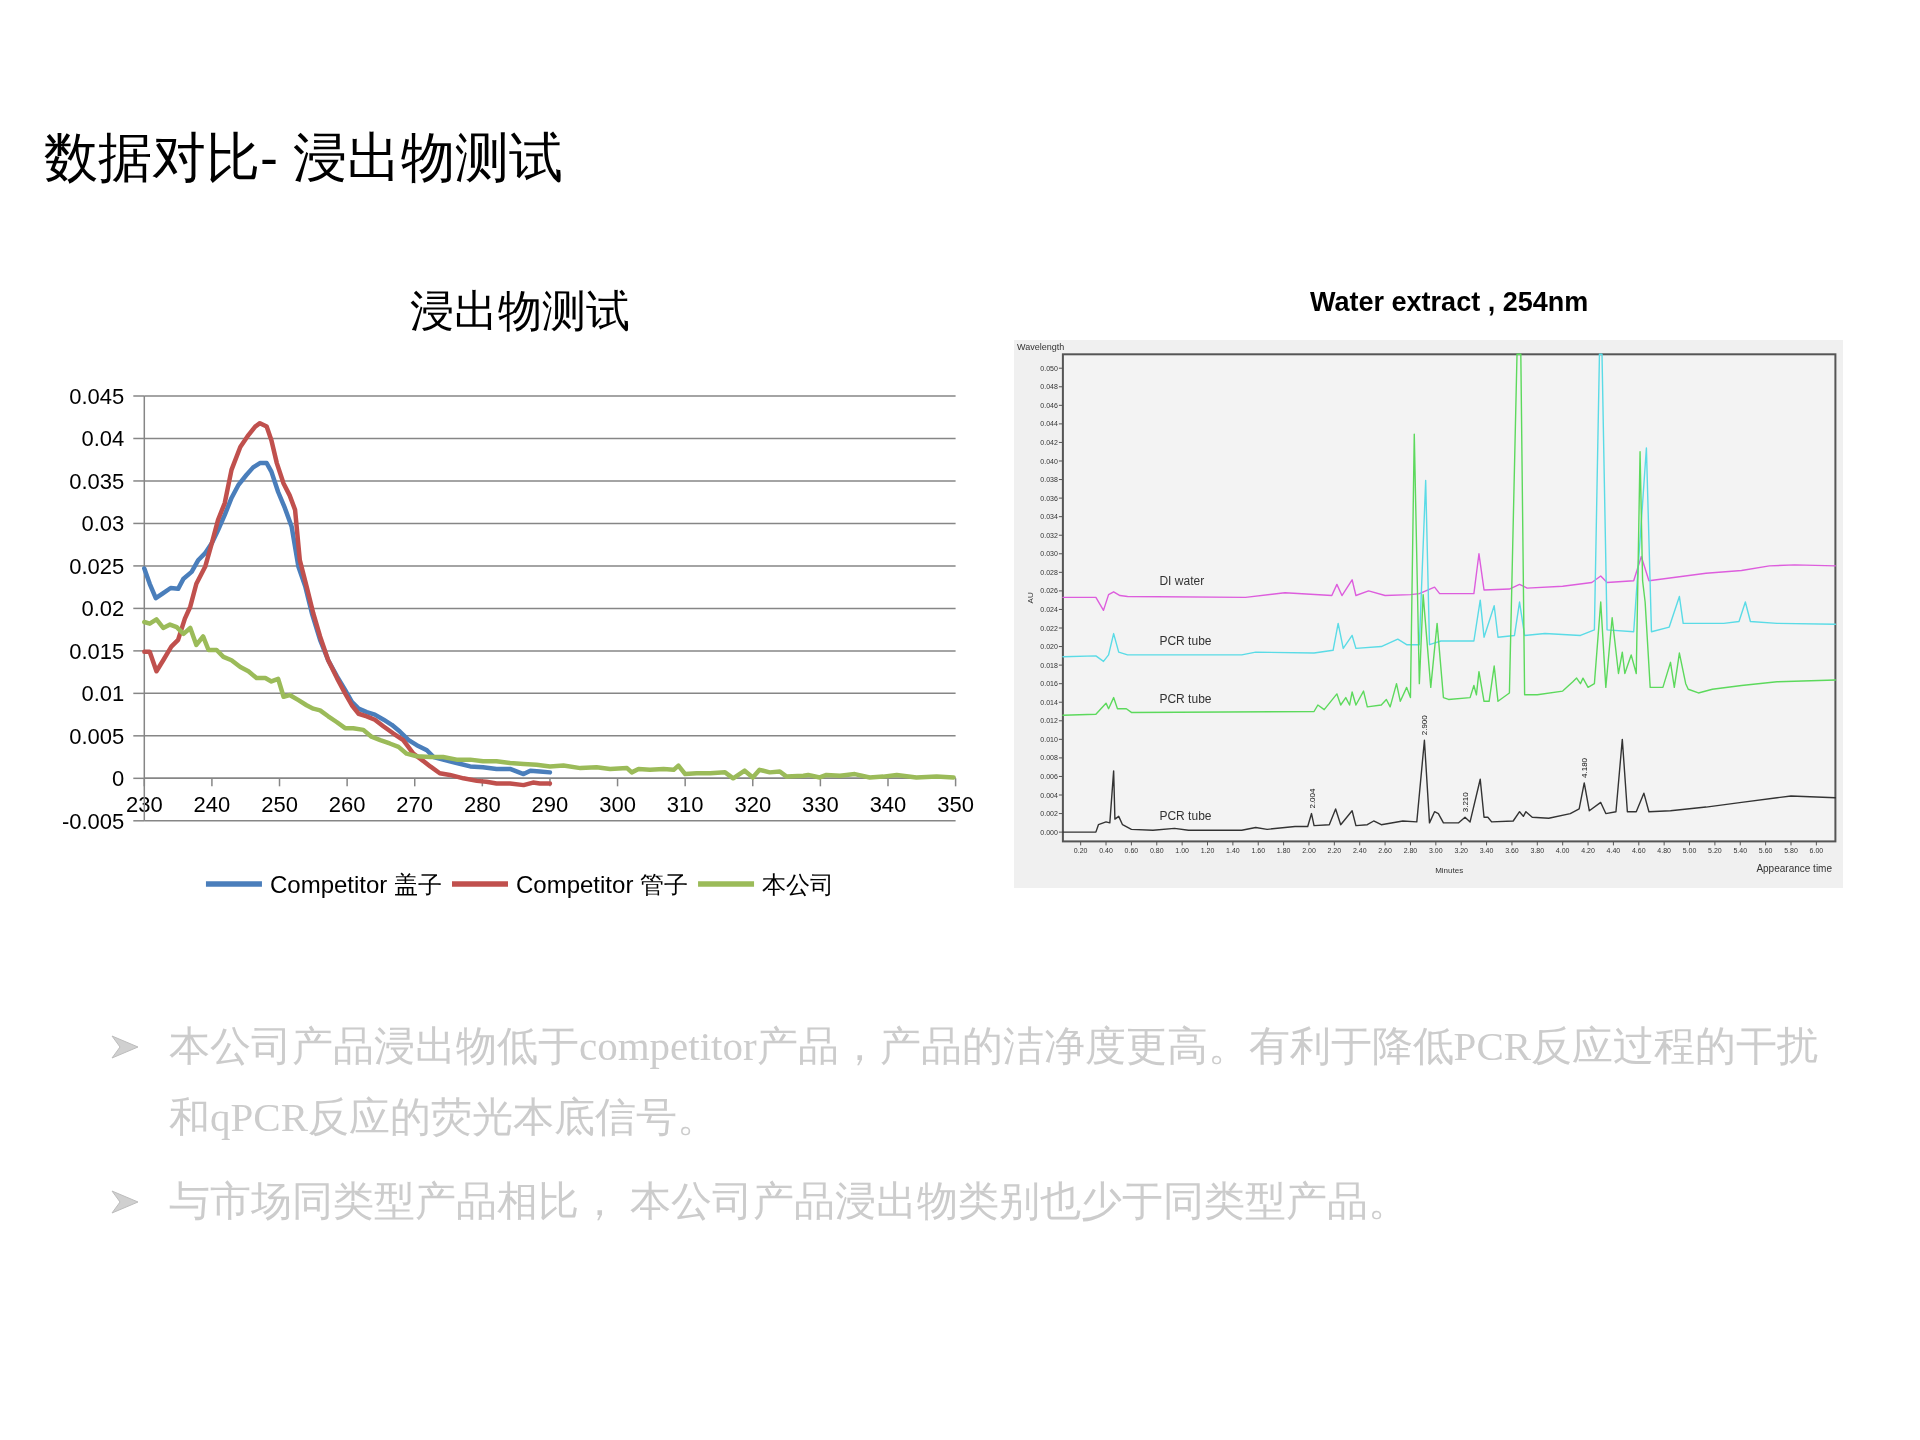 The image size is (1920, 1440). Describe the element at coordinates (103, 439) in the screenshot. I see `y-tick-label: 0.04` at that location.